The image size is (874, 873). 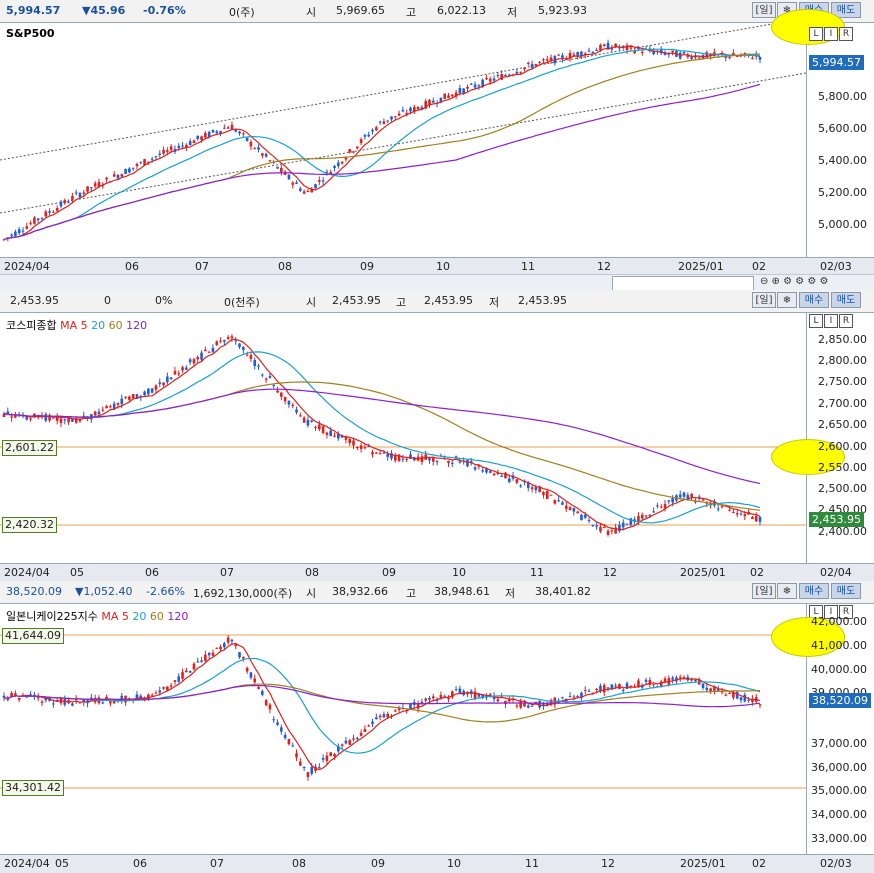 I want to click on kospi-sell-button: 매도, so click(x=846, y=300).